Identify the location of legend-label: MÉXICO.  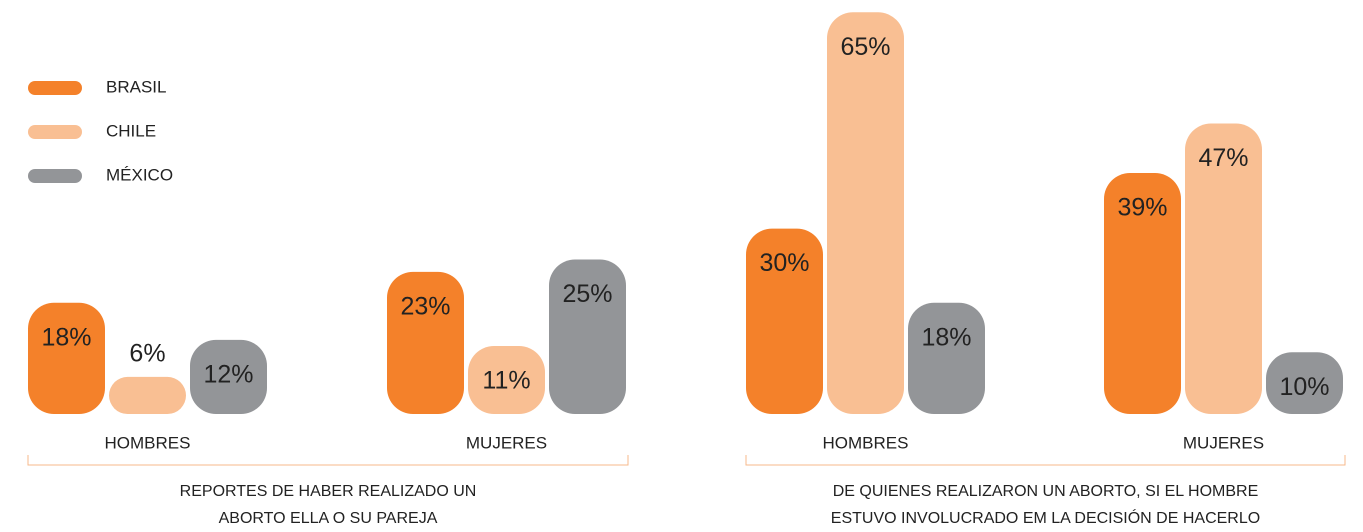
(139, 174).